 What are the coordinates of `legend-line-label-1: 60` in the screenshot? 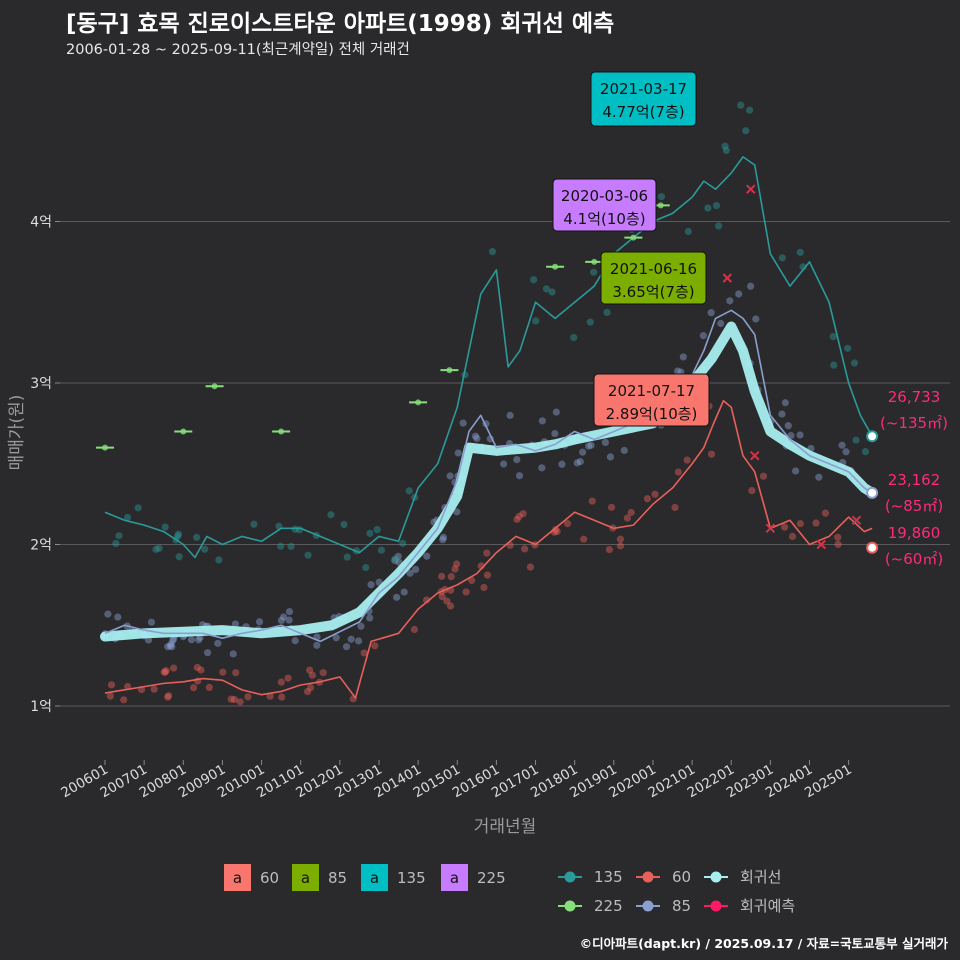 It's located at (681, 877).